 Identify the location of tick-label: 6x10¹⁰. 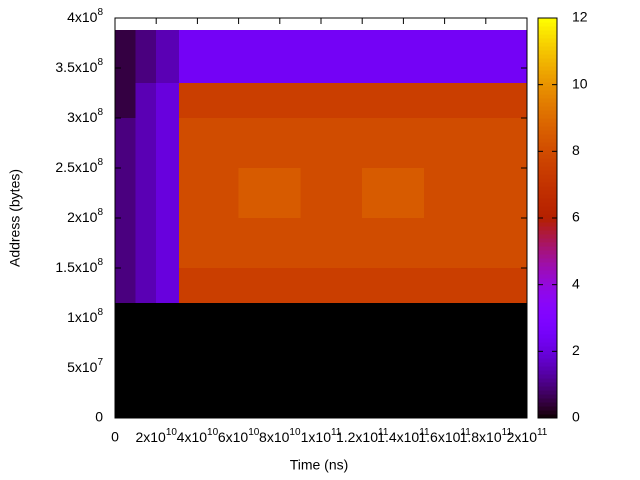
(239, 436).